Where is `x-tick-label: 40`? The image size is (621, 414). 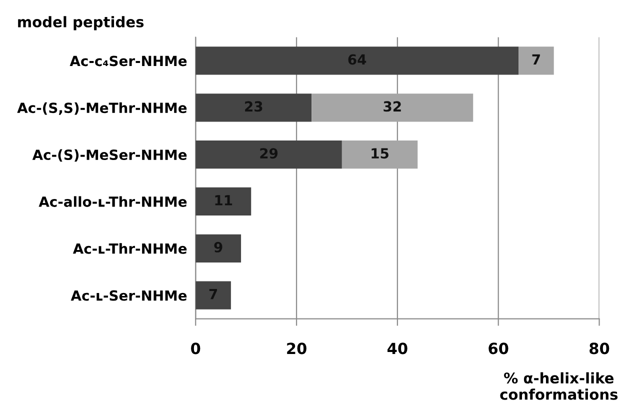 x-tick-label: 40 is located at coordinates (397, 348).